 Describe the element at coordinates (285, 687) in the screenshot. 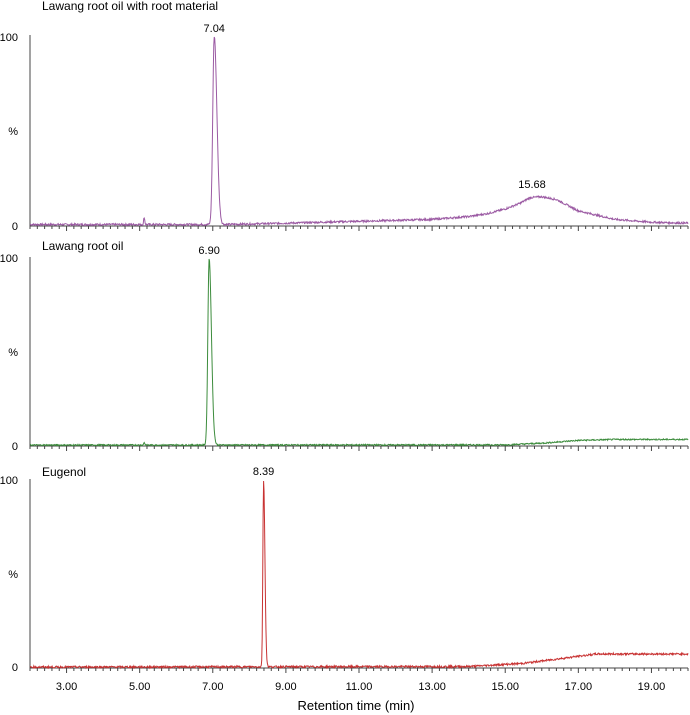

I see `x-tick-label: 9.00` at that location.